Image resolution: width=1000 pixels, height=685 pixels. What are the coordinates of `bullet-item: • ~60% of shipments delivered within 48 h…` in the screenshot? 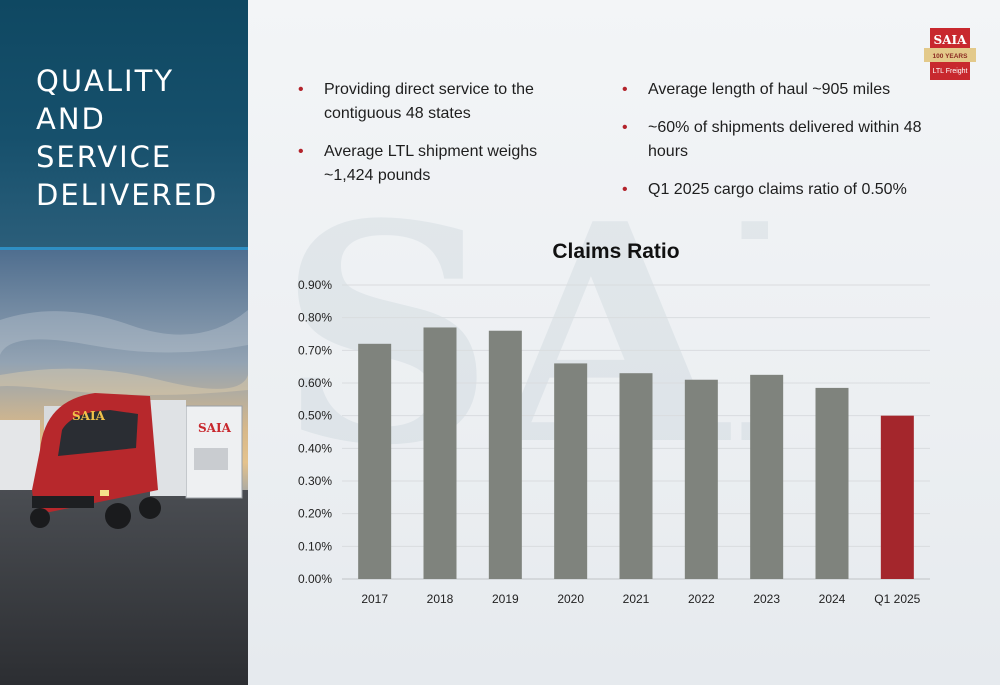 It's located at (772, 139).